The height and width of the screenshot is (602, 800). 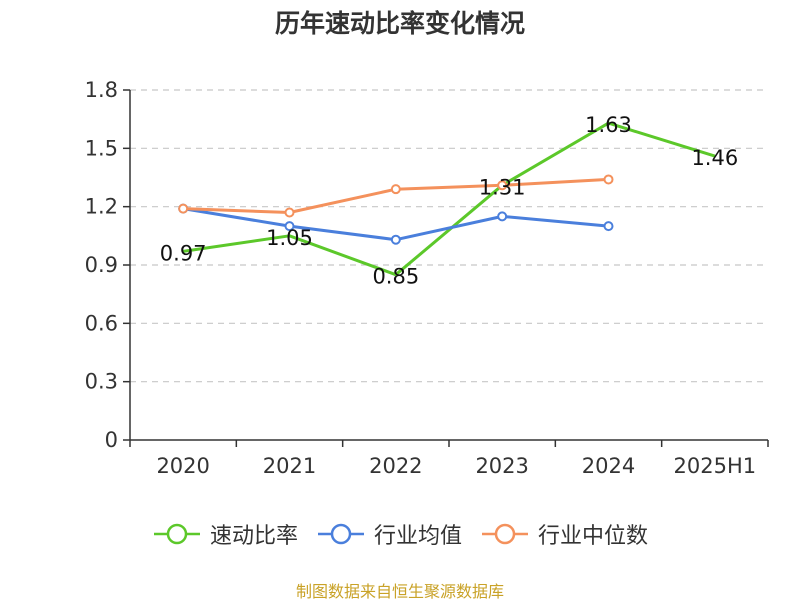 I want to click on data-label: 1.31, so click(x=502, y=187).